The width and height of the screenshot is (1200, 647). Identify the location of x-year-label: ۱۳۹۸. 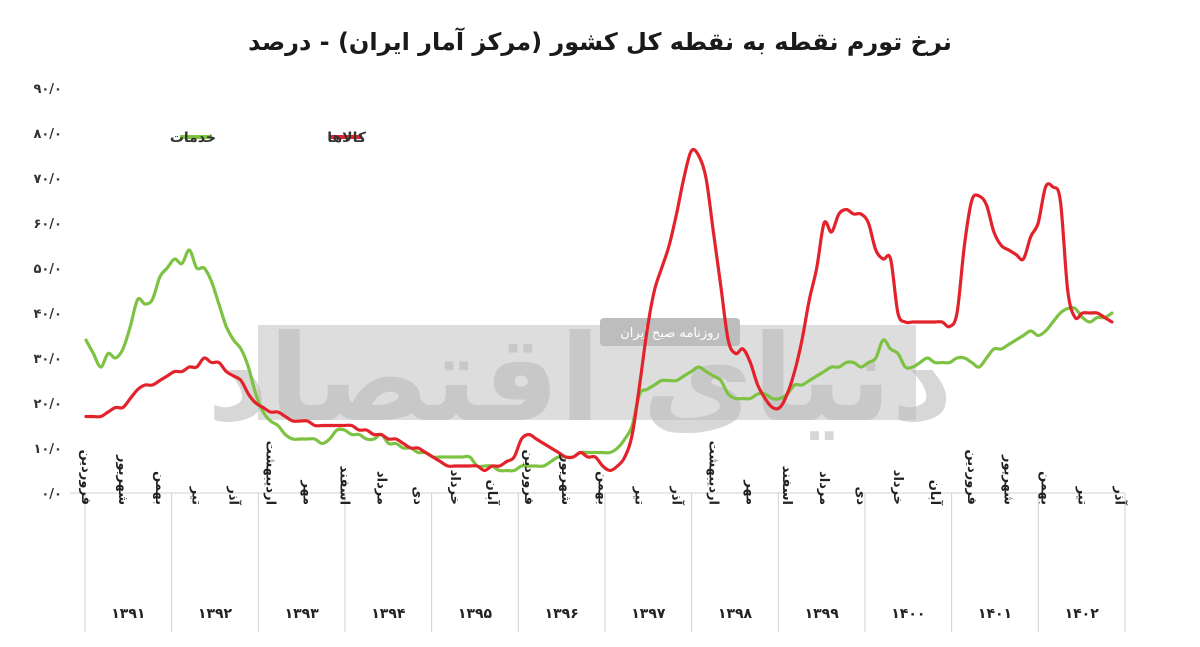
(735, 614).